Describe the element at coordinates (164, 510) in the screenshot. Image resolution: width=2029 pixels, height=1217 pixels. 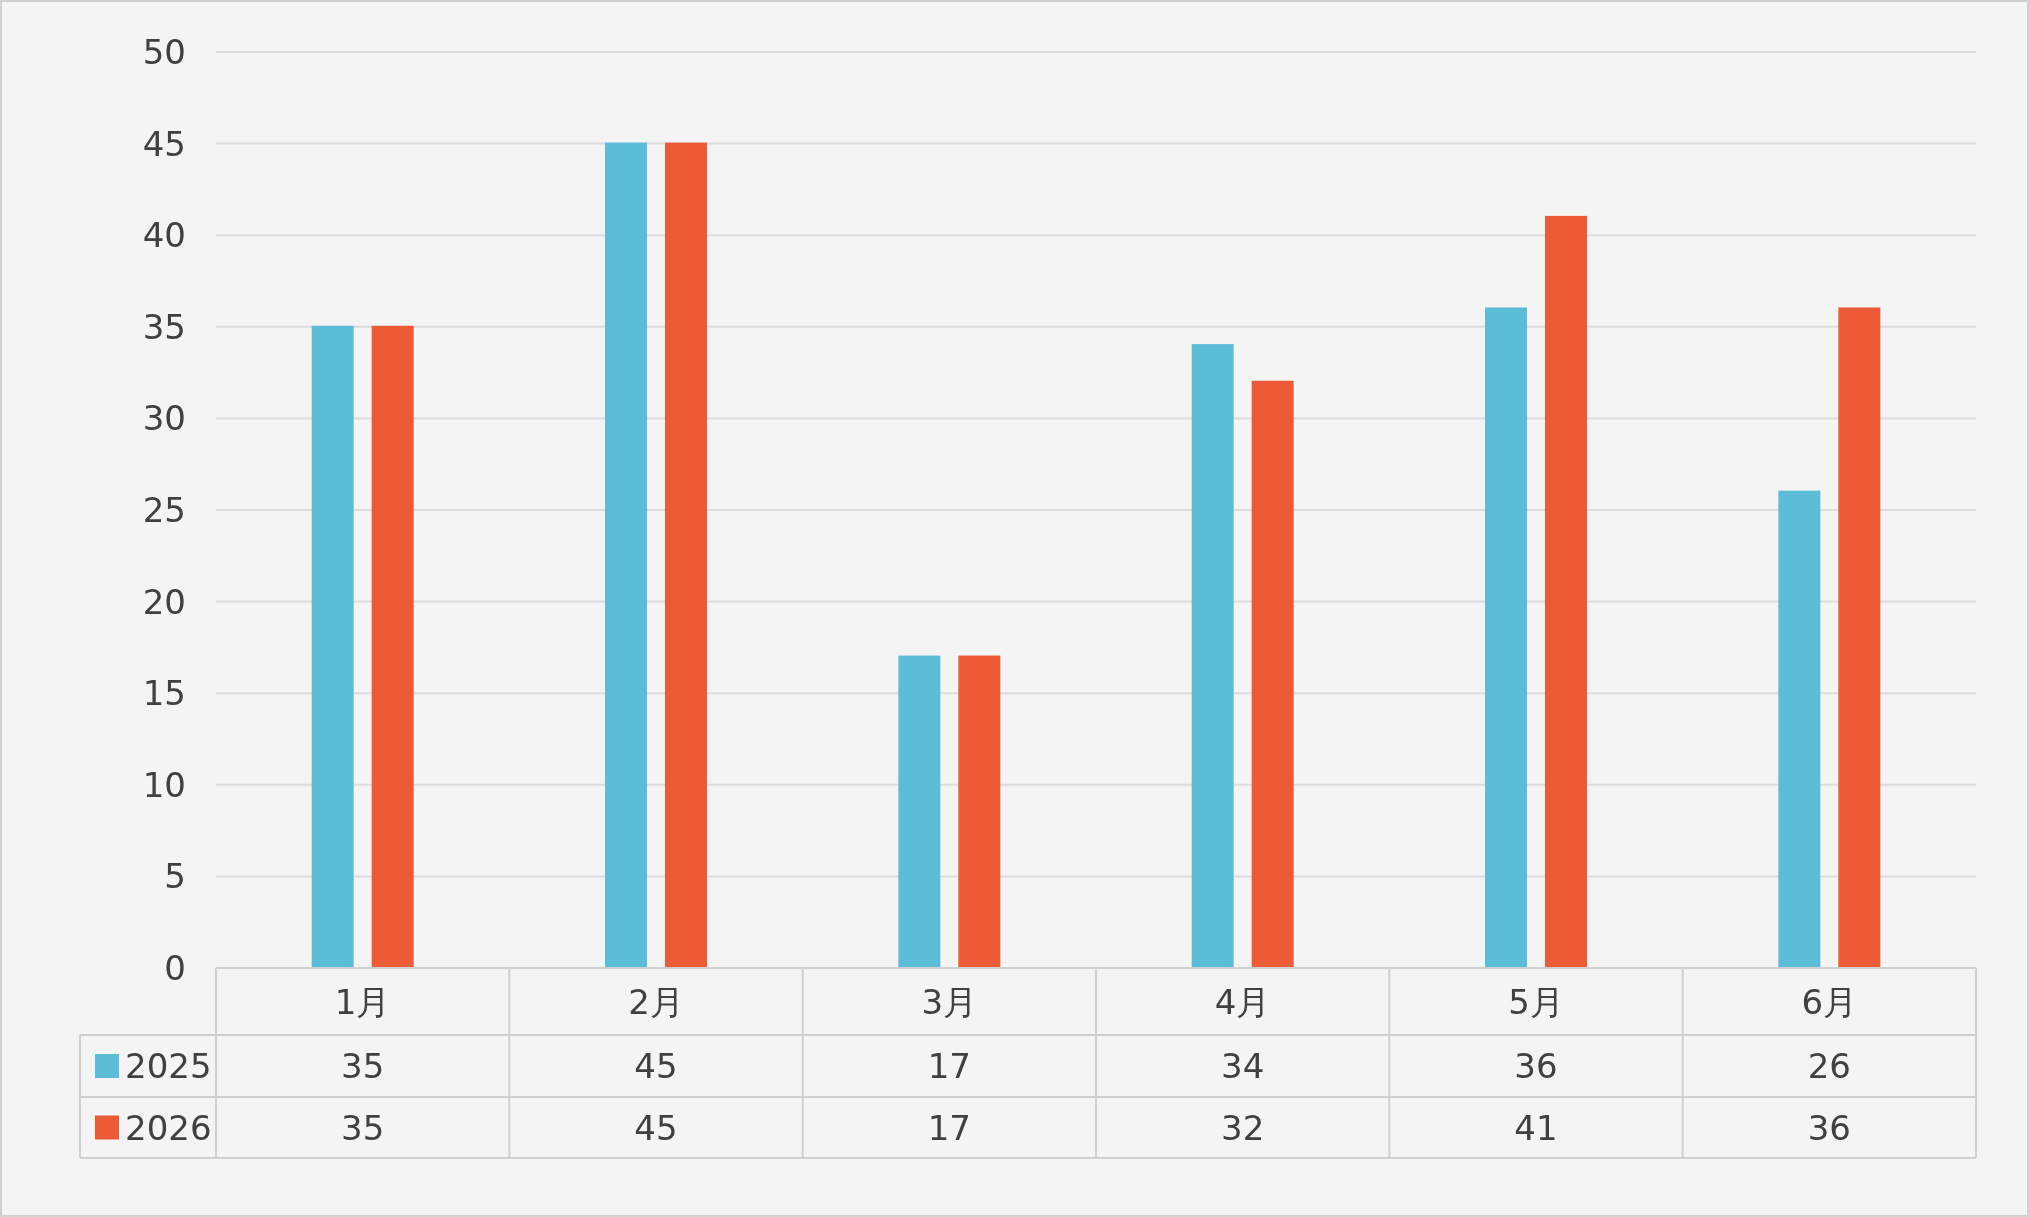
I see `y-tick-label: 25` at that location.